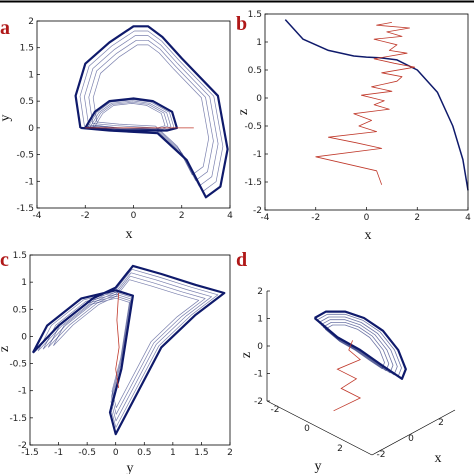 The width and height of the screenshot is (474, 474). Describe the element at coordinates (30, 453) in the screenshot. I see `xtick-label-c-0: -1.5` at that location.